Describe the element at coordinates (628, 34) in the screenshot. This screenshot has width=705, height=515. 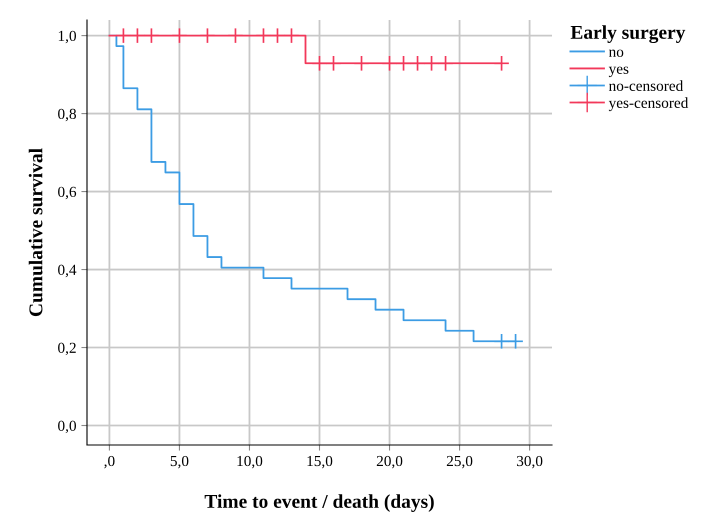
I see `legend-title: Early surgery` at that location.